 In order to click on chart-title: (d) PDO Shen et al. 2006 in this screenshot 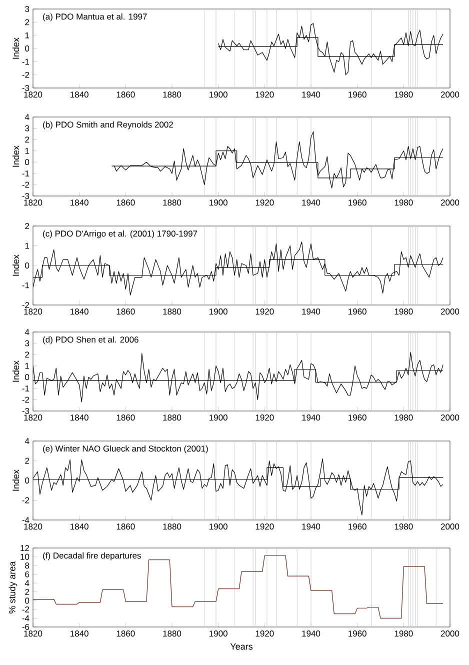, I will do `click(90, 340)`.